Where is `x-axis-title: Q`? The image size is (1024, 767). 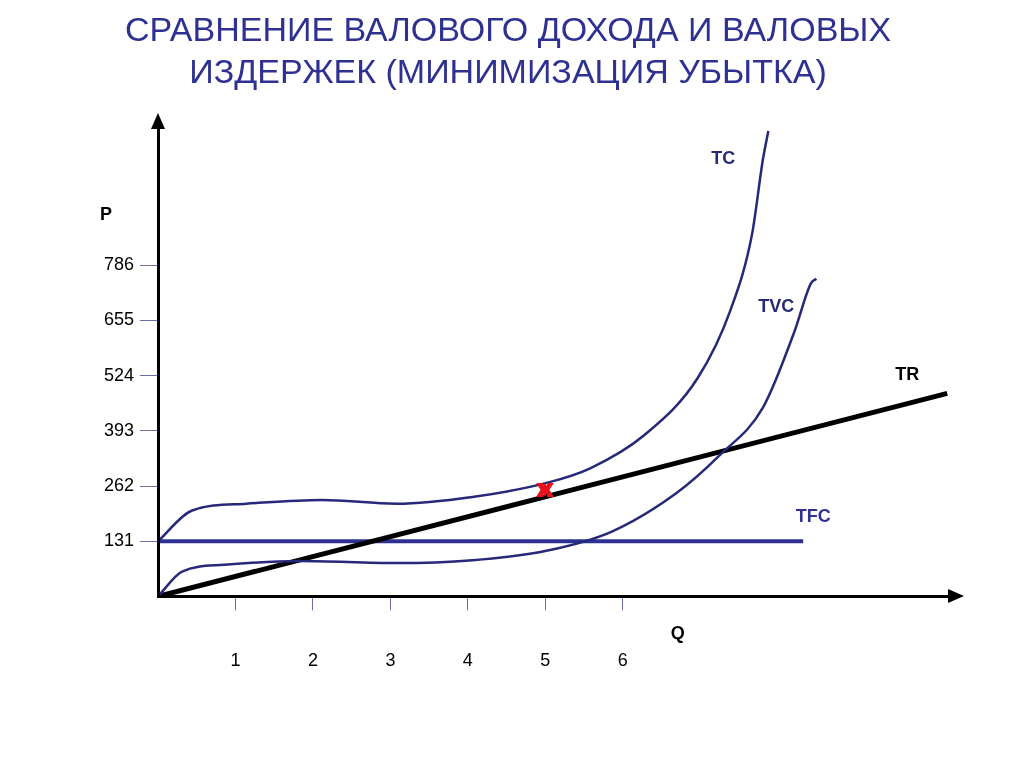
x-axis-title: Q is located at coordinates (677, 633).